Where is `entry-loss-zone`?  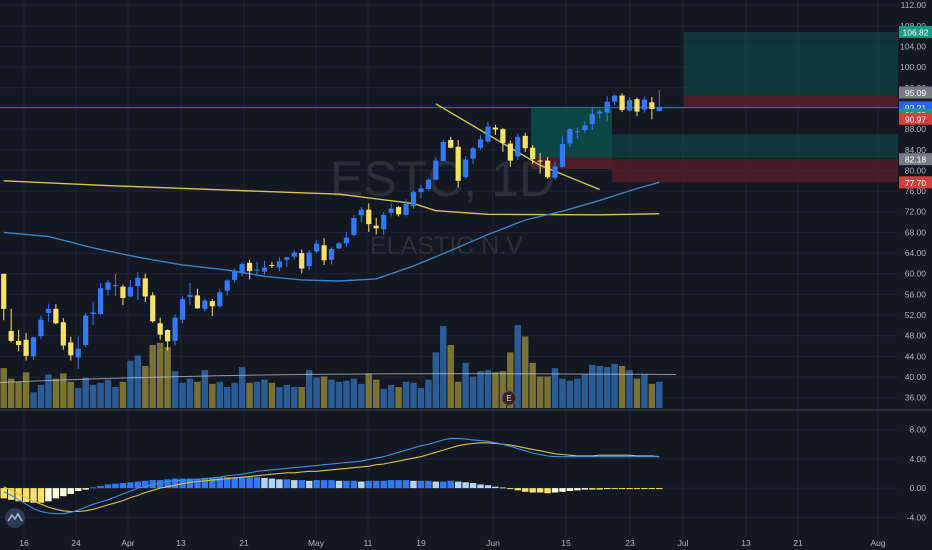
entry-loss-zone is located at coordinates (571, 163).